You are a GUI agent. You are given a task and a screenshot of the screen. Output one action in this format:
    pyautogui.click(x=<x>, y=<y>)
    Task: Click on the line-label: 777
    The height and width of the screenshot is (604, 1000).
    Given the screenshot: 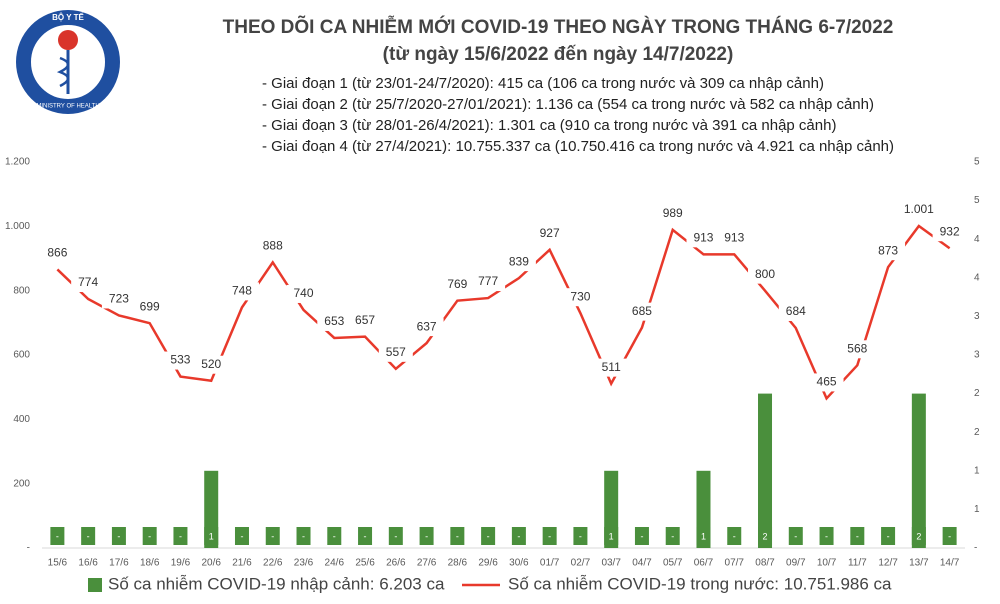 What is the action you would take?
    pyautogui.click(x=488, y=281)
    